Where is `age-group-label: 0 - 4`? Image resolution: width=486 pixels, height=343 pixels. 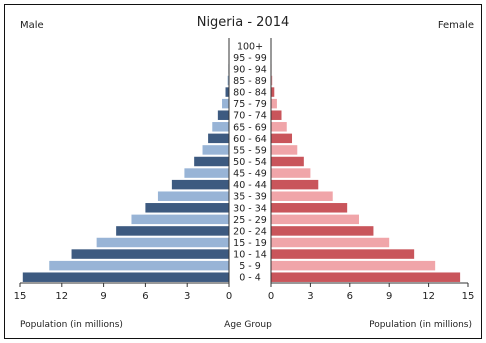 age-group-label: 0 - 4 is located at coordinates (250, 278).